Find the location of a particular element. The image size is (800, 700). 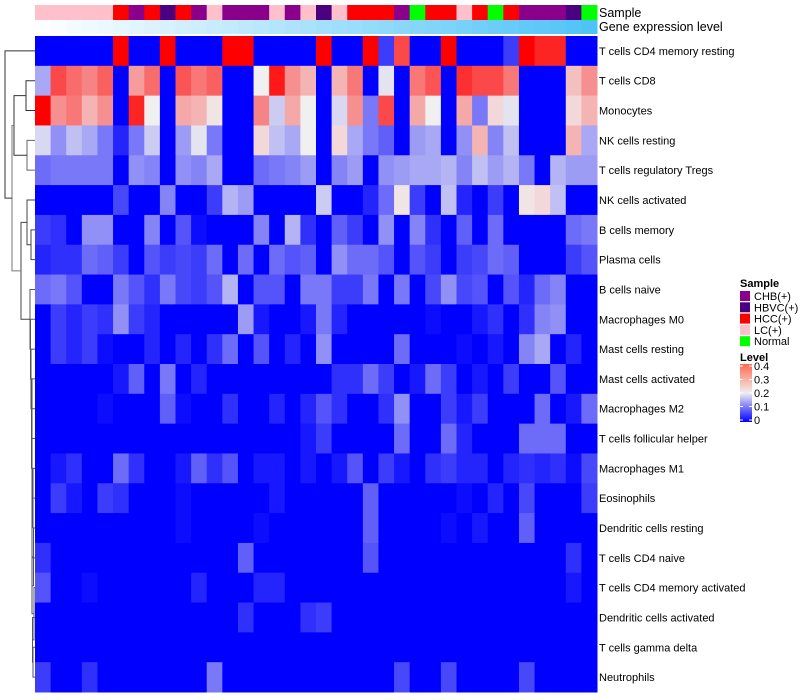

row-label: T cells gamma delta is located at coordinates (648, 648).